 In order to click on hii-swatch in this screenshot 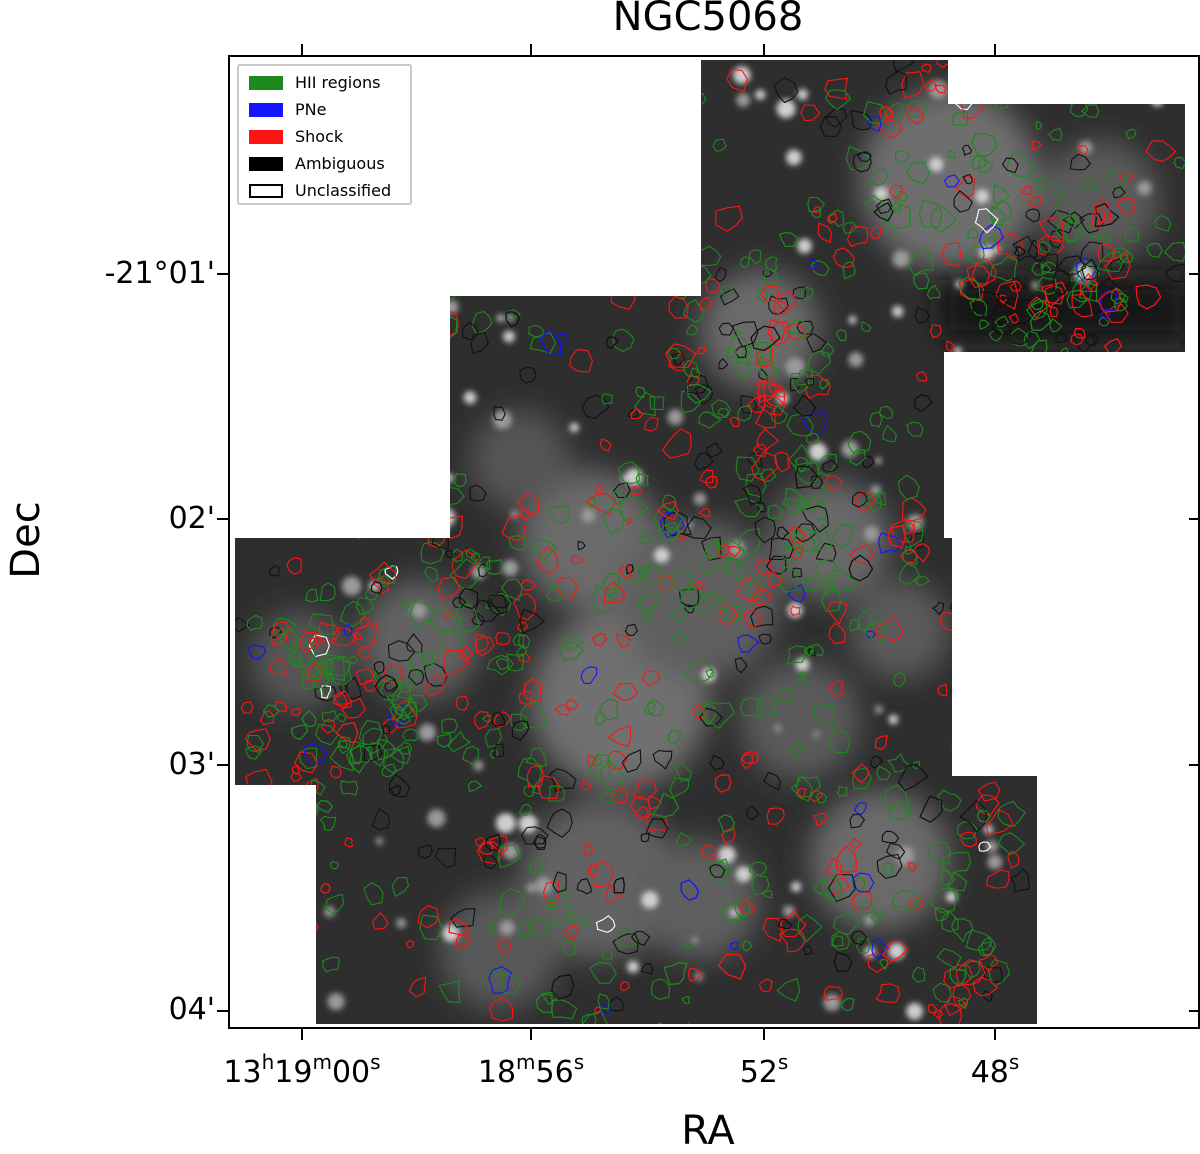, I will do `click(266, 83)`.